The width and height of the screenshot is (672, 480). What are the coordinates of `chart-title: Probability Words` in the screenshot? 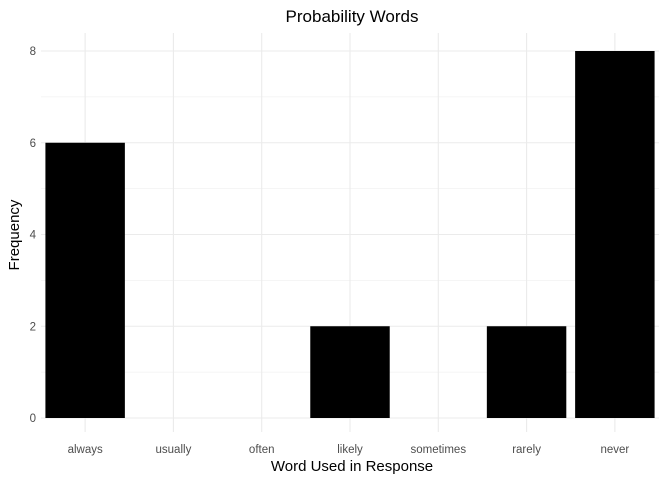 It's located at (352, 16).